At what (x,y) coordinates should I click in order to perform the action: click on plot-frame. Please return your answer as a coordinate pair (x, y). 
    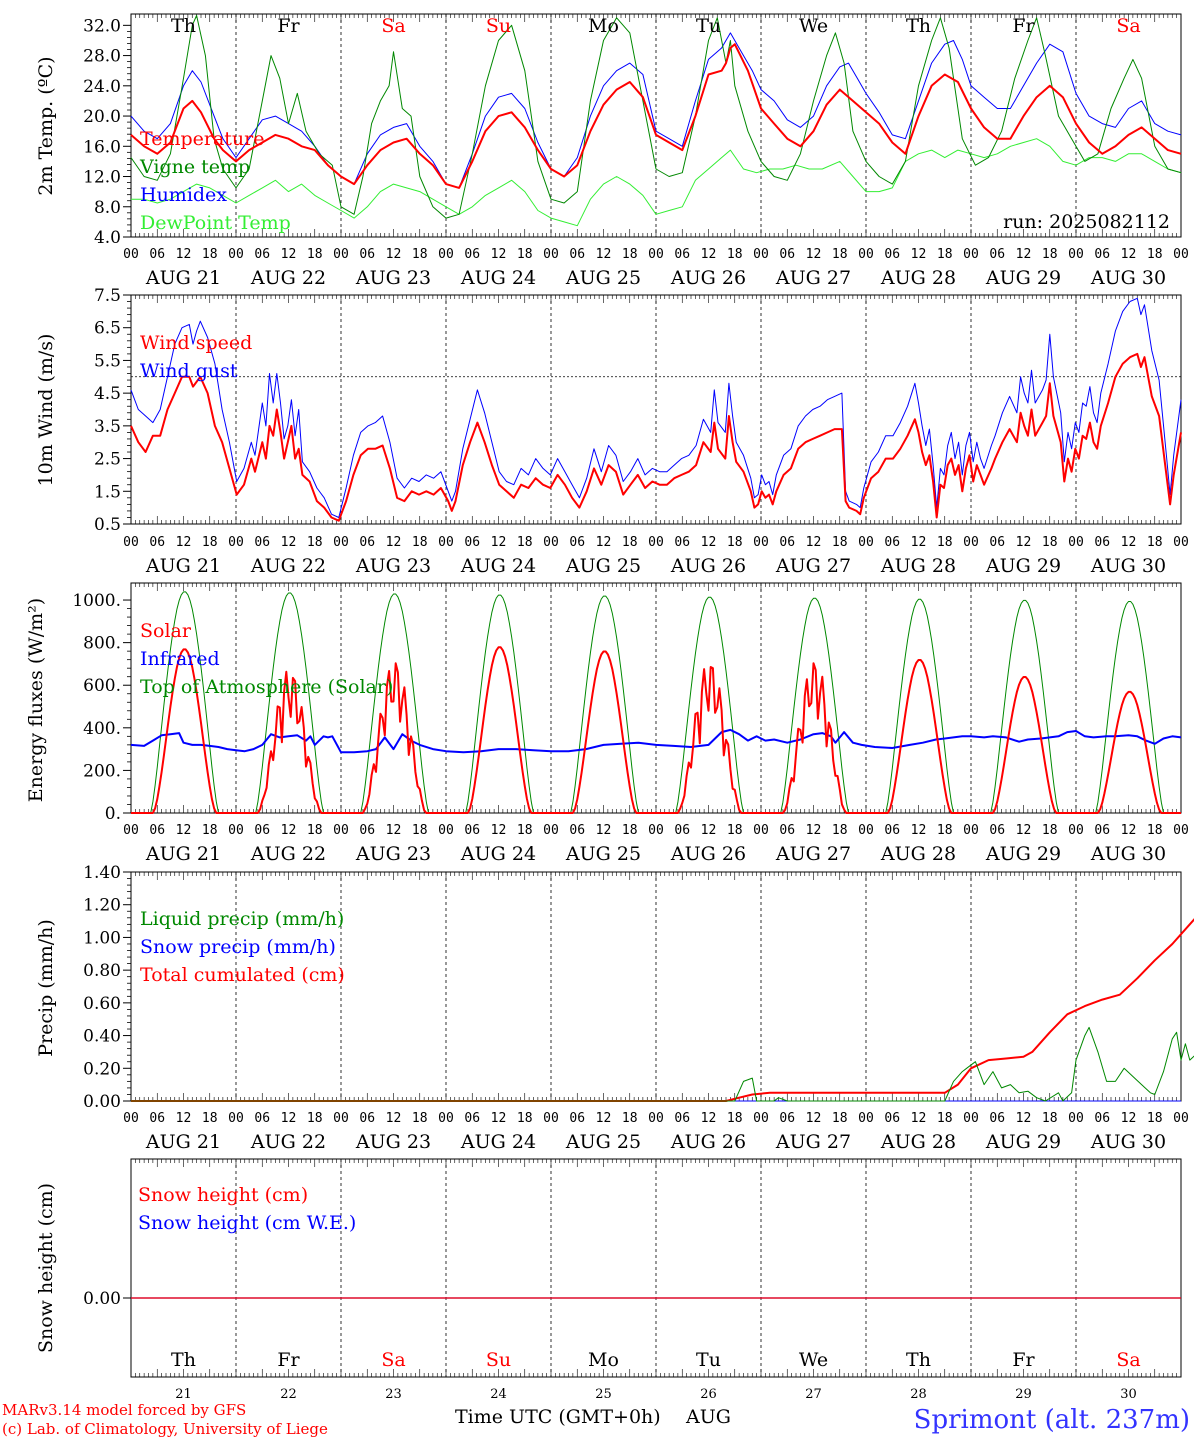
    Looking at the image, I should click on (656, 125).